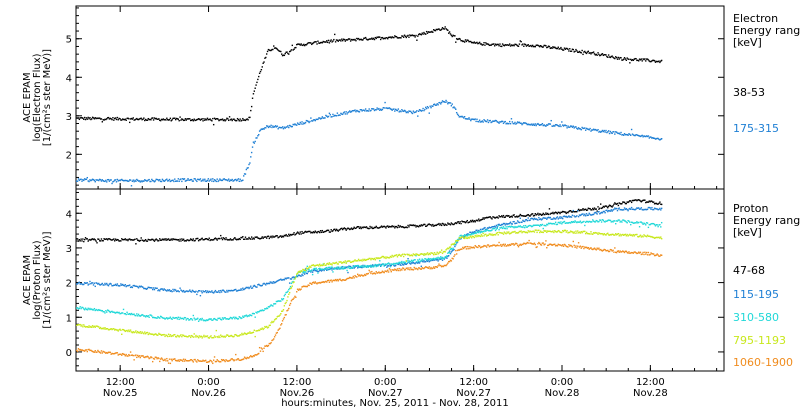 The width and height of the screenshot is (800, 410). Describe the element at coordinates (473, 393) in the screenshot. I see `x-tick-date-label: Nov.27` at that location.